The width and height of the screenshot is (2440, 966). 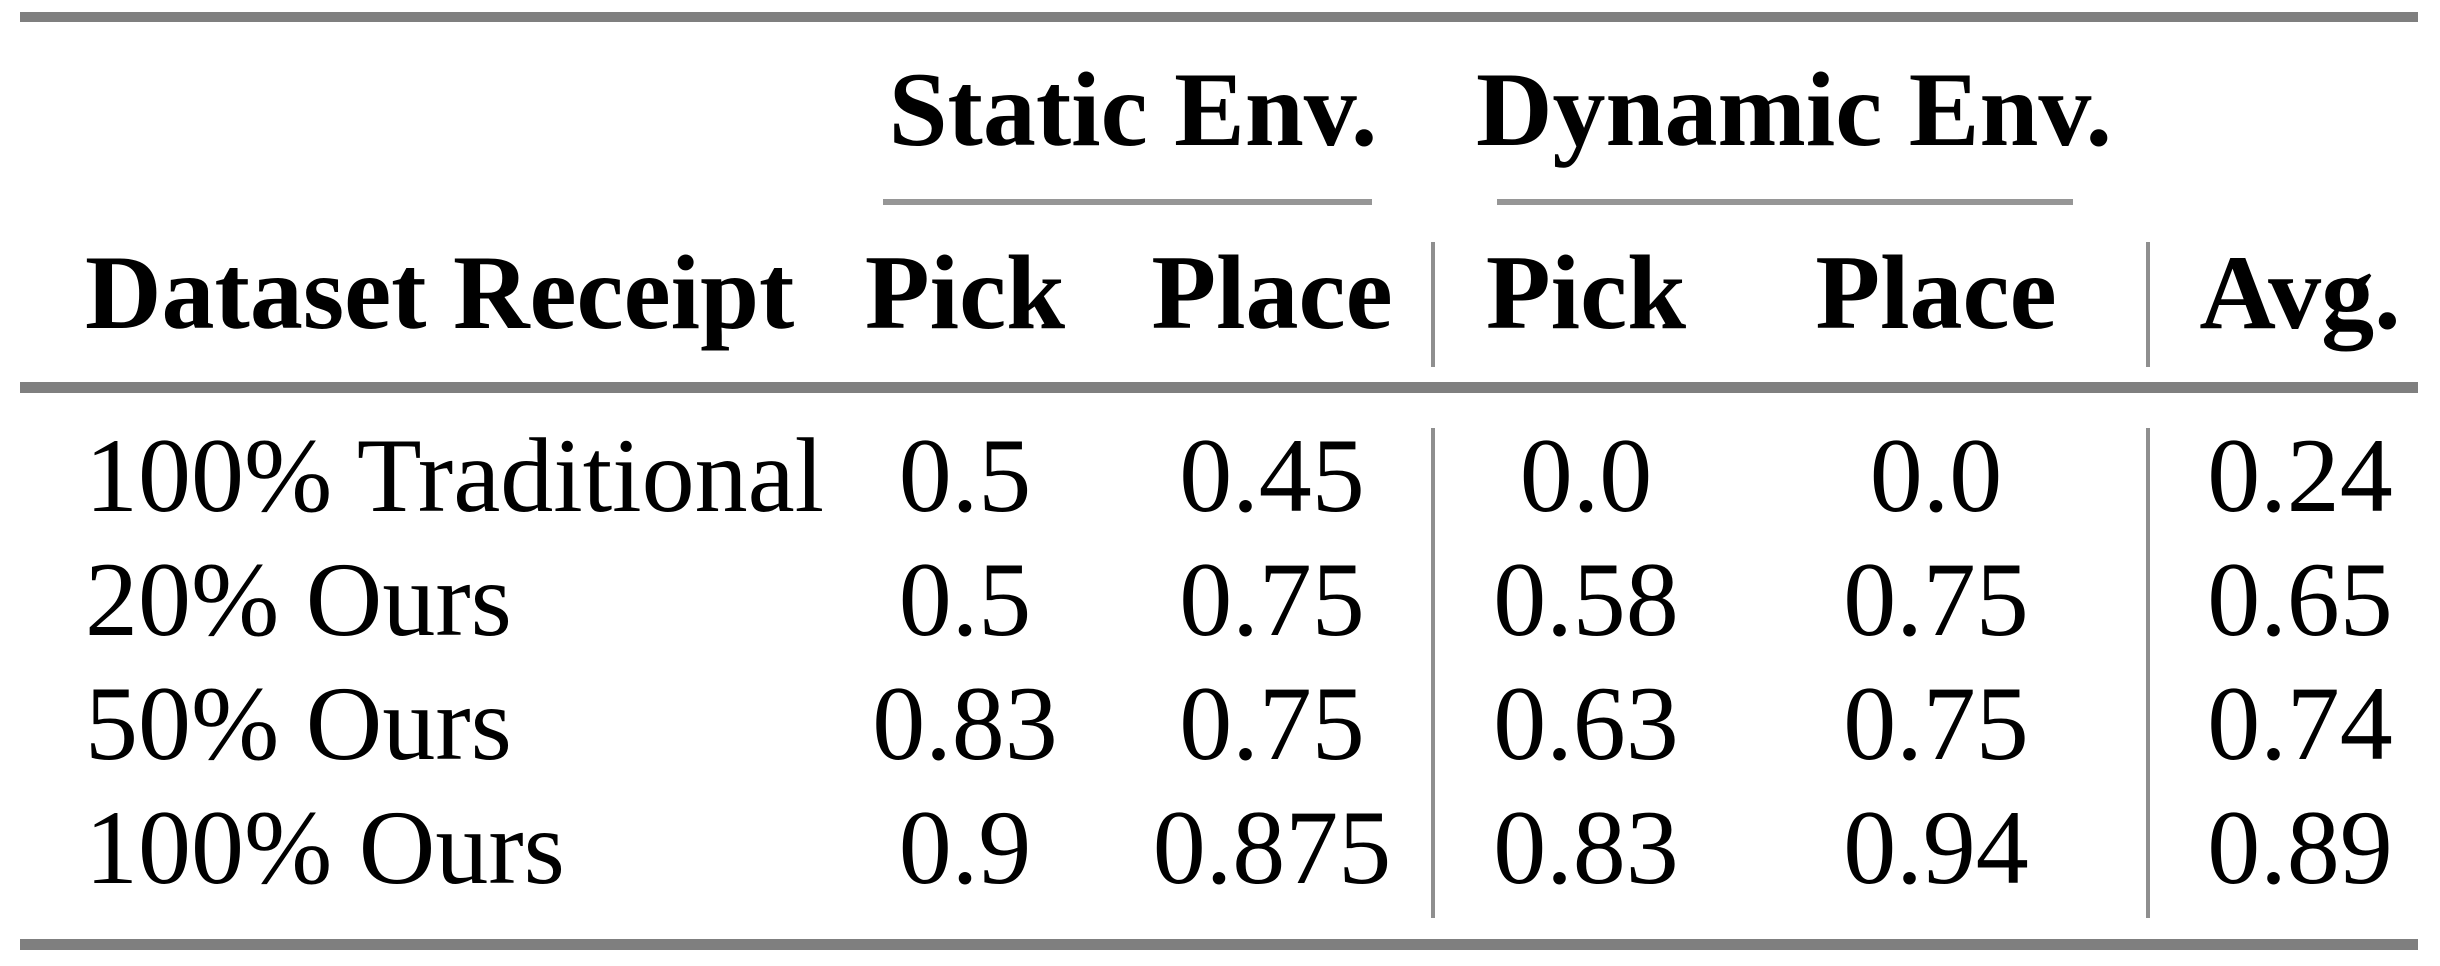 What do you see at coordinates (1936, 292) in the screenshot?
I see `col-header-dynamic-place: Place` at bounding box center [1936, 292].